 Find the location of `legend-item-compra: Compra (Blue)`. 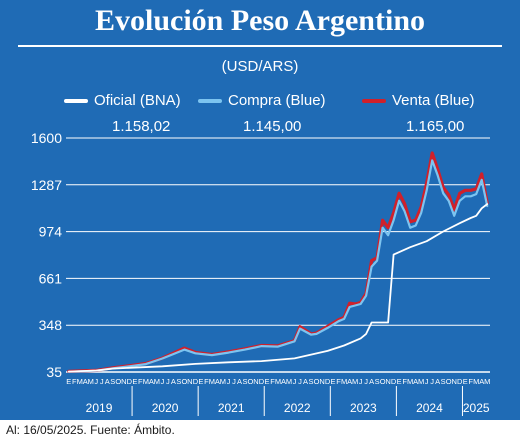

legend-item-compra: Compra (Blue) is located at coordinates (262, 100).